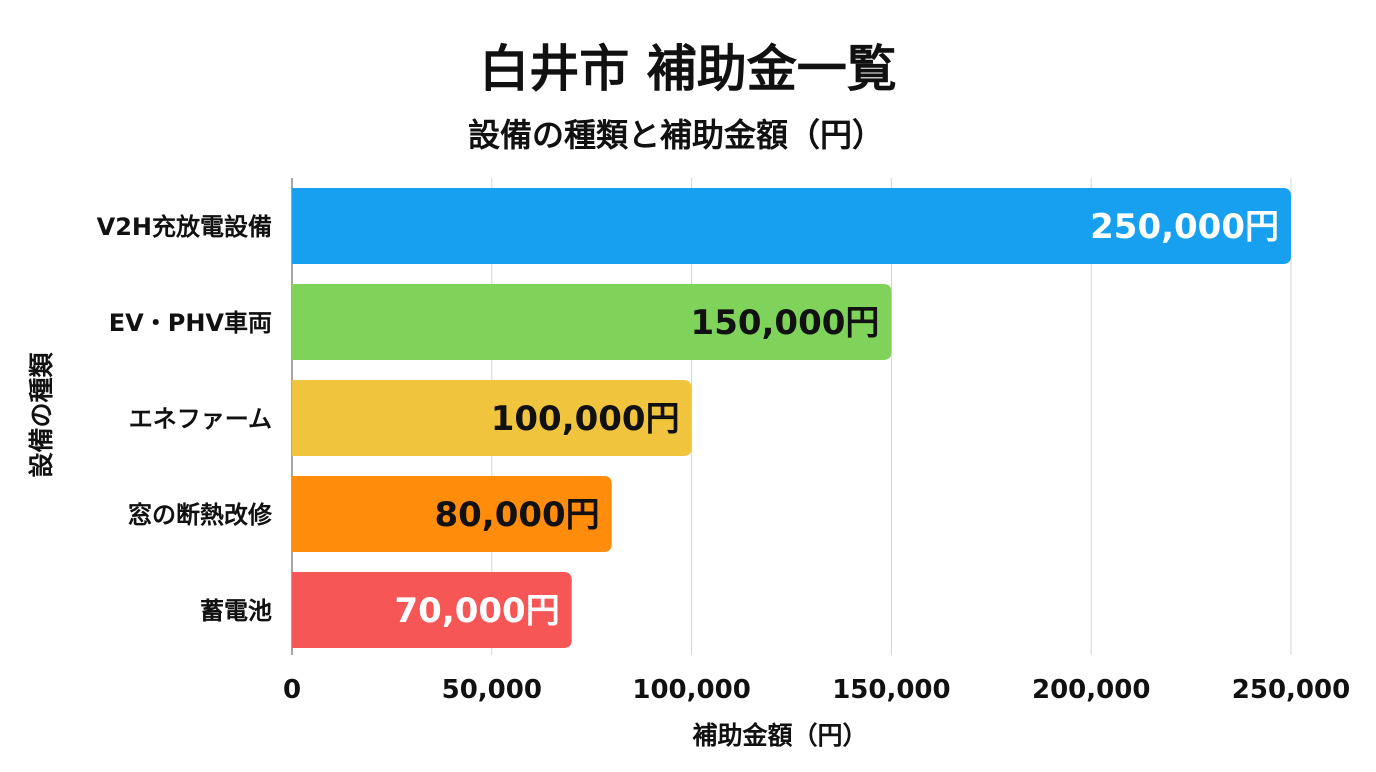 Image resolution: width=1376 pixels, height=772 pixels. Describe the element at coordinates (190, 323) in the screenshot. I see `y-tick-label: EV・PHV車両` at that location.